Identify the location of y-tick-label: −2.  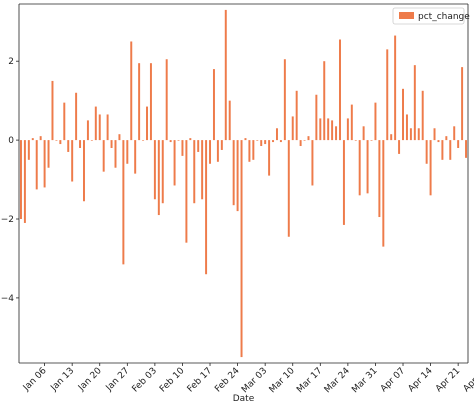
(7, 220).